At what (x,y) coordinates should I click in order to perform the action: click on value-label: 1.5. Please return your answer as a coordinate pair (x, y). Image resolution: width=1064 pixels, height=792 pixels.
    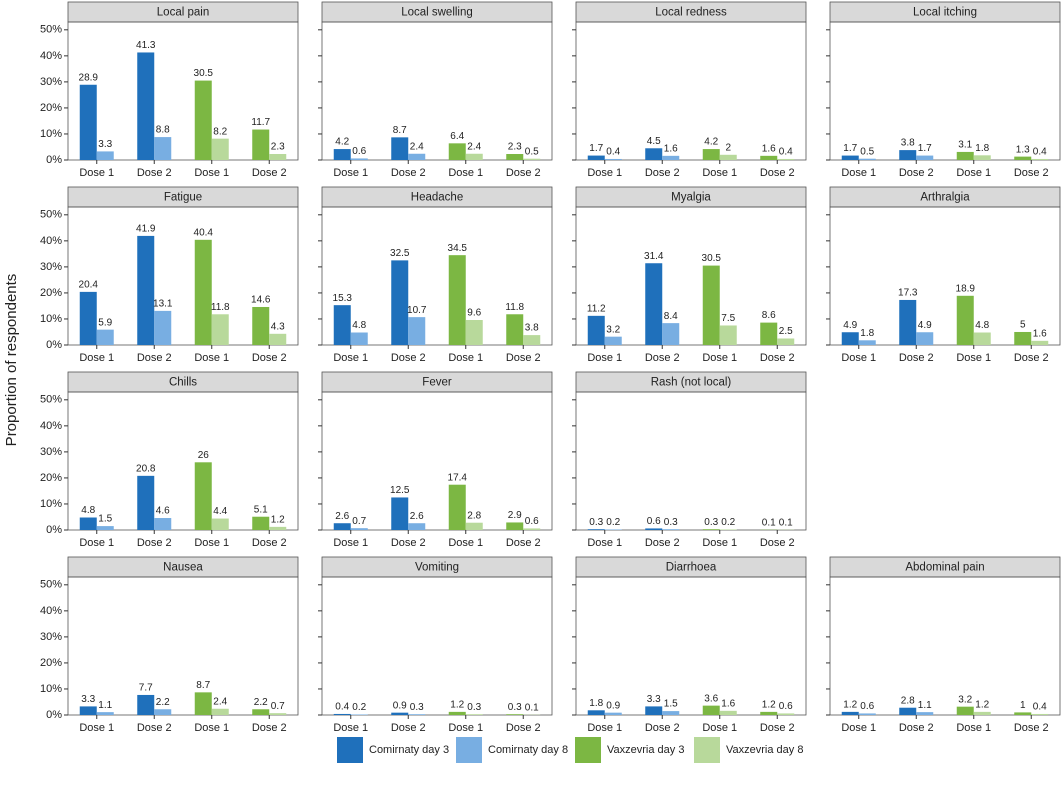
    Looking at the image, I should click on (671, 704).